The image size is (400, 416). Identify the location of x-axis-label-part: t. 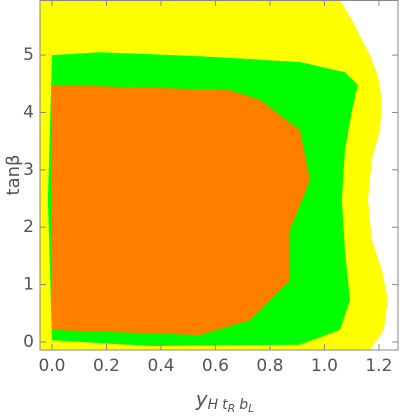
(225, 405).